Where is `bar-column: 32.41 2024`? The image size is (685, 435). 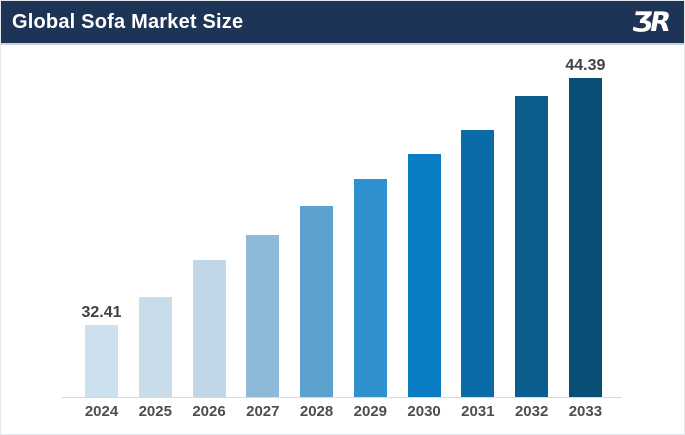 bar-column: 32.41 2024 is located at coordinates (101, 362).